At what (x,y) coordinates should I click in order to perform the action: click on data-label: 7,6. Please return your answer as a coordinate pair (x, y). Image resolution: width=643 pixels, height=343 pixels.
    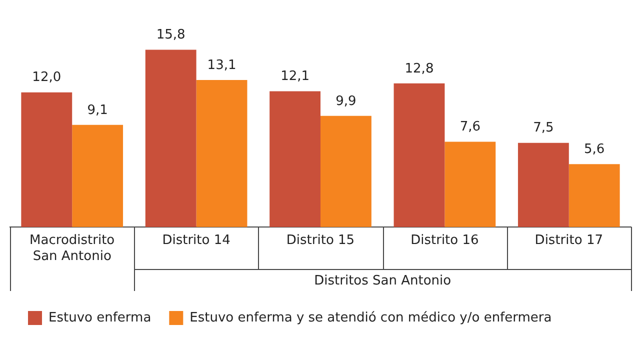
    Looking at the image, I should click on (470, 127).